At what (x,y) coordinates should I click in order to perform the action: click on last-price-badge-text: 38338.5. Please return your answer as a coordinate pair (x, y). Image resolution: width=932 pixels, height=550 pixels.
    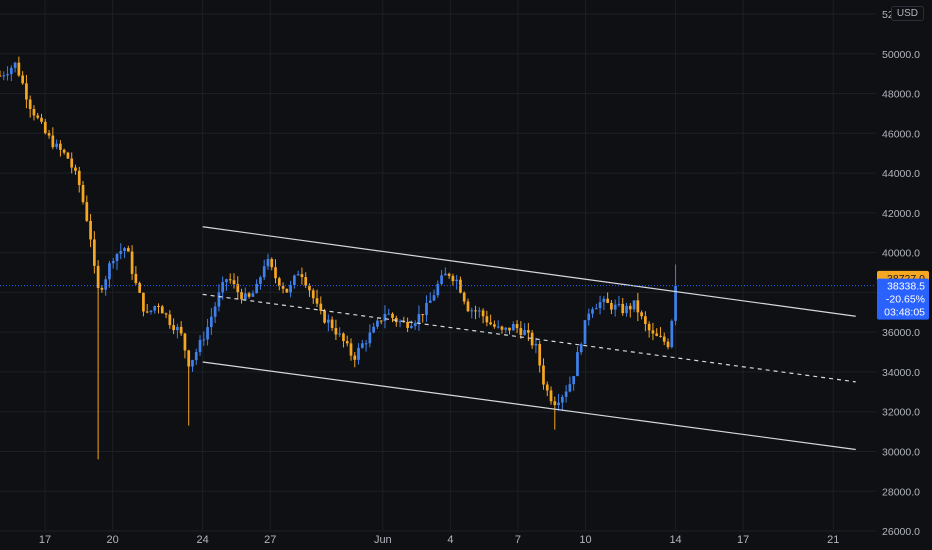
    Looking at the image, I should click on (906, 287).